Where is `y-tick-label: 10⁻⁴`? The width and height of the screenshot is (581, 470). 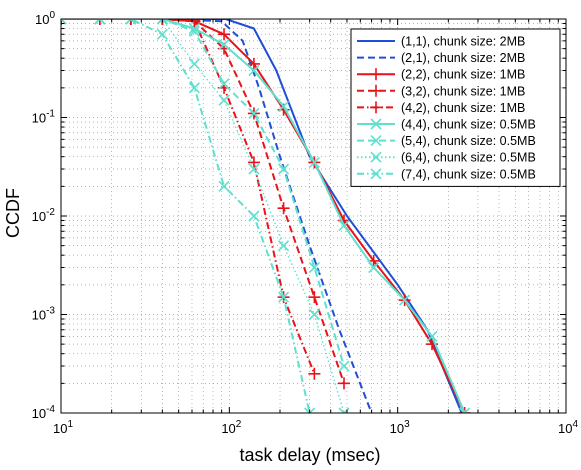 y-tick-label: 10⁻⁴ is located at coordinates (44, 412).